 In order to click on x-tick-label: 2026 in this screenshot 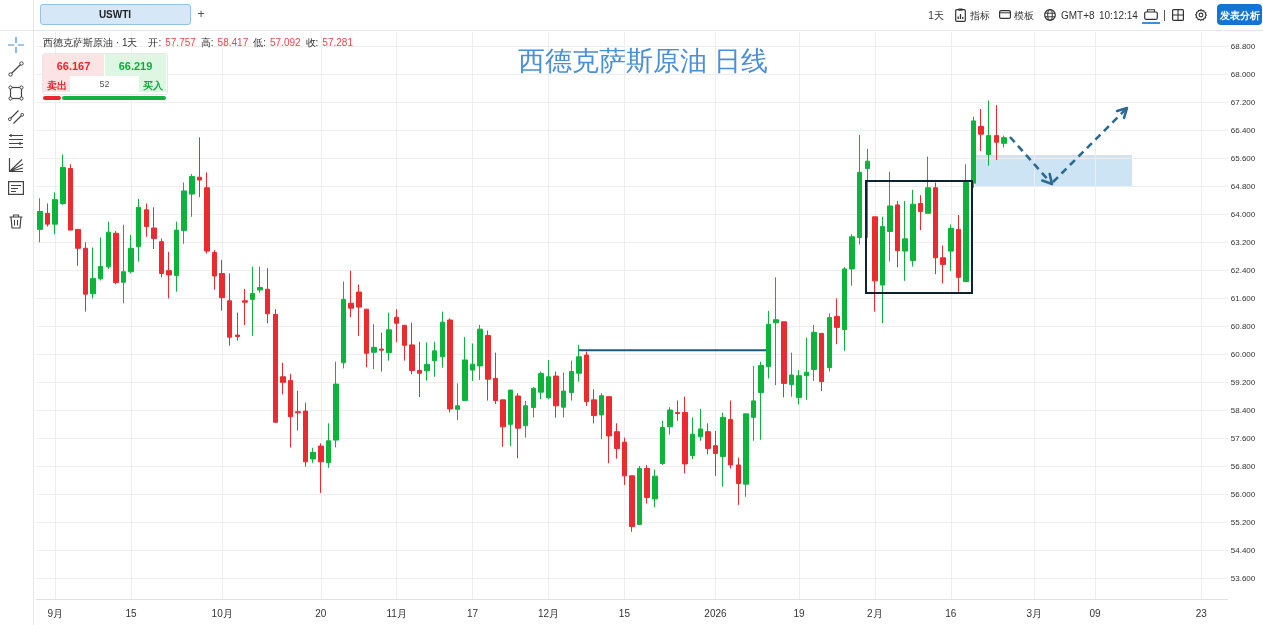, I will do `click(716, 613)`.